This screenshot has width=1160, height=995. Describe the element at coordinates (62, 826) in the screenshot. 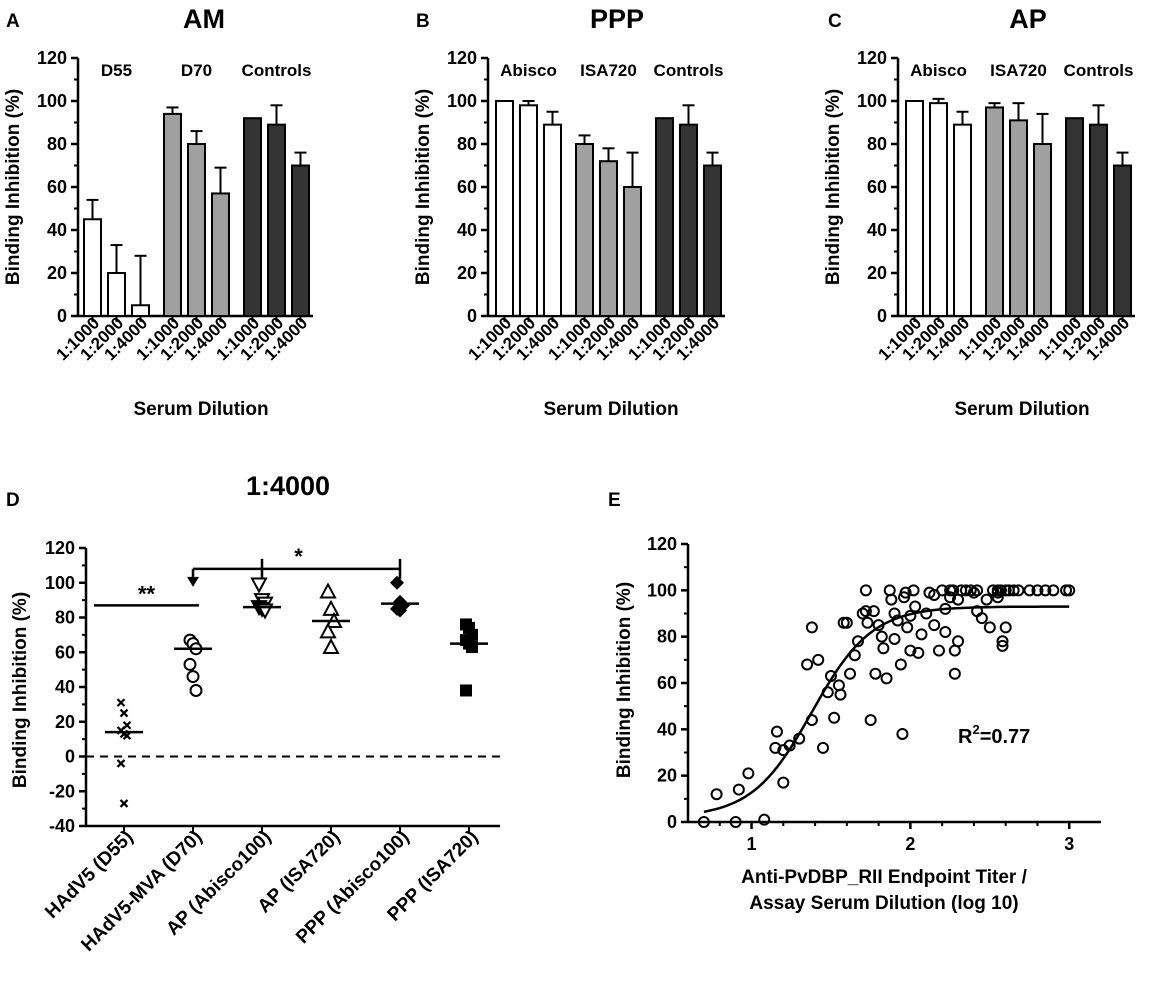

I see `y-tick-label: -40` at that location.